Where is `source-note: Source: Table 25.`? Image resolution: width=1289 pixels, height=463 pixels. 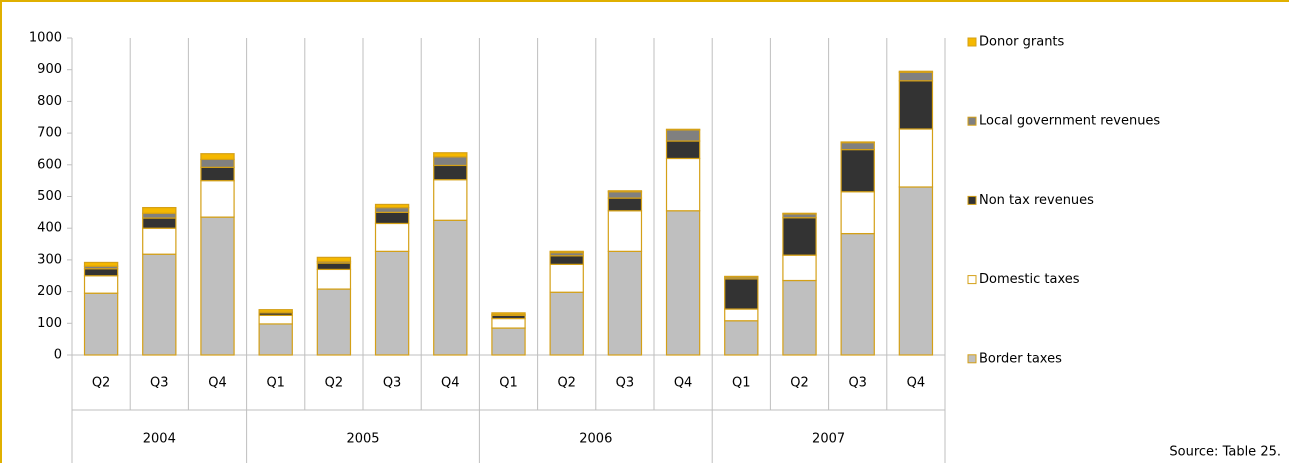 source-note: Source: Table 25. is located at coordinates (1225, 452).